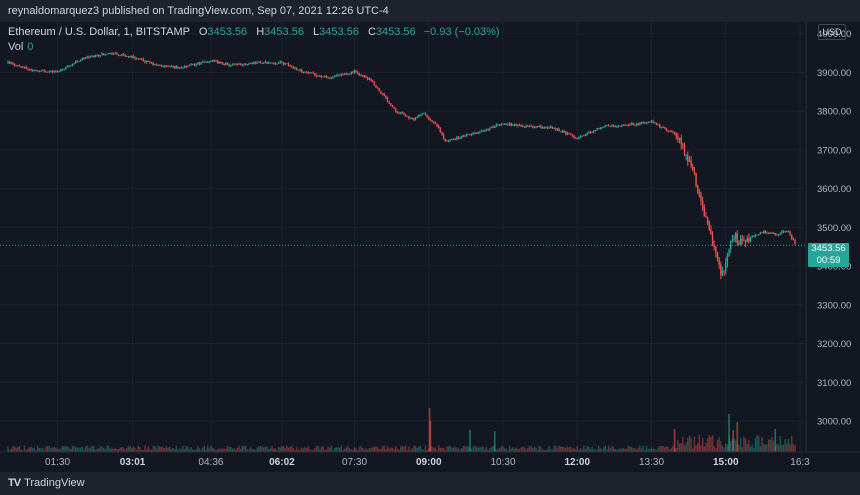 Image resolution: width=860 pixels, height=495 pixels. Describe the element at coordinates (577, 462) in the screenshot. I see `time-tick-label: 12:00` at that location.